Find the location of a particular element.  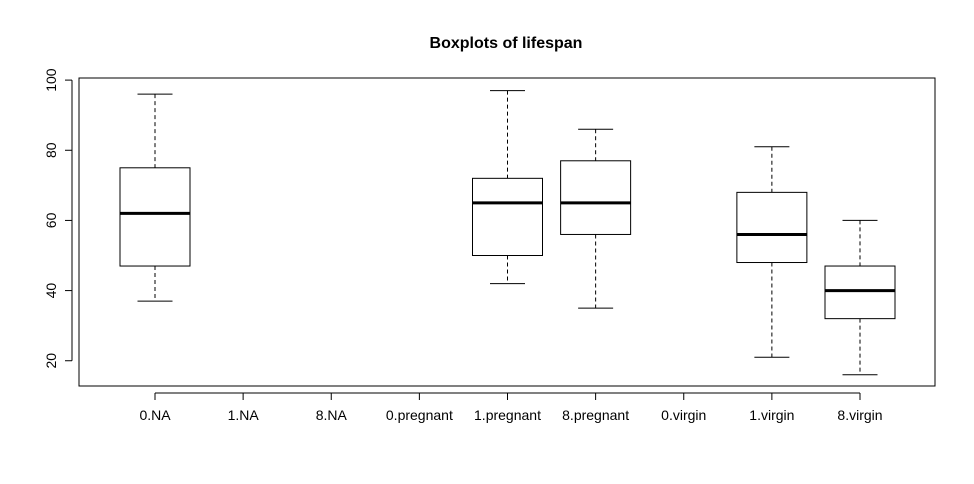

box-8.pregnant is located at coordinates (596, 218).